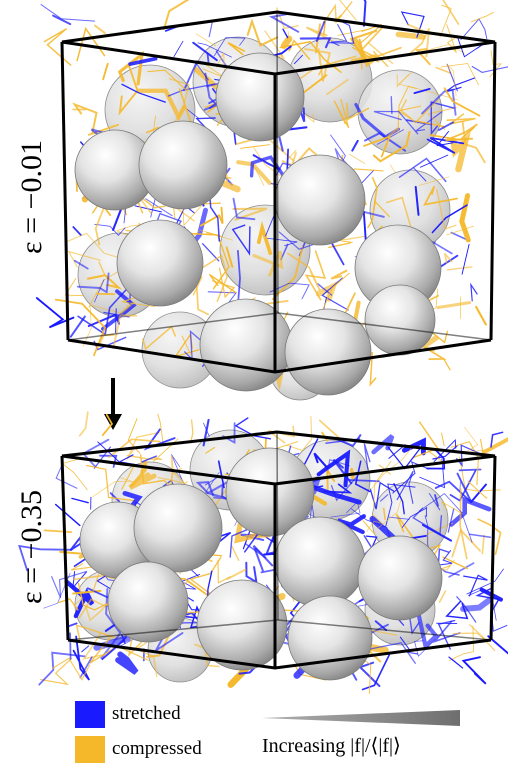 The width and height of the screenshot is (508, 766). What do you see at coordinates (320, 562) in the screenshot?
I see `panel-bottom-front-sphere` at bounding box center [320, 562].